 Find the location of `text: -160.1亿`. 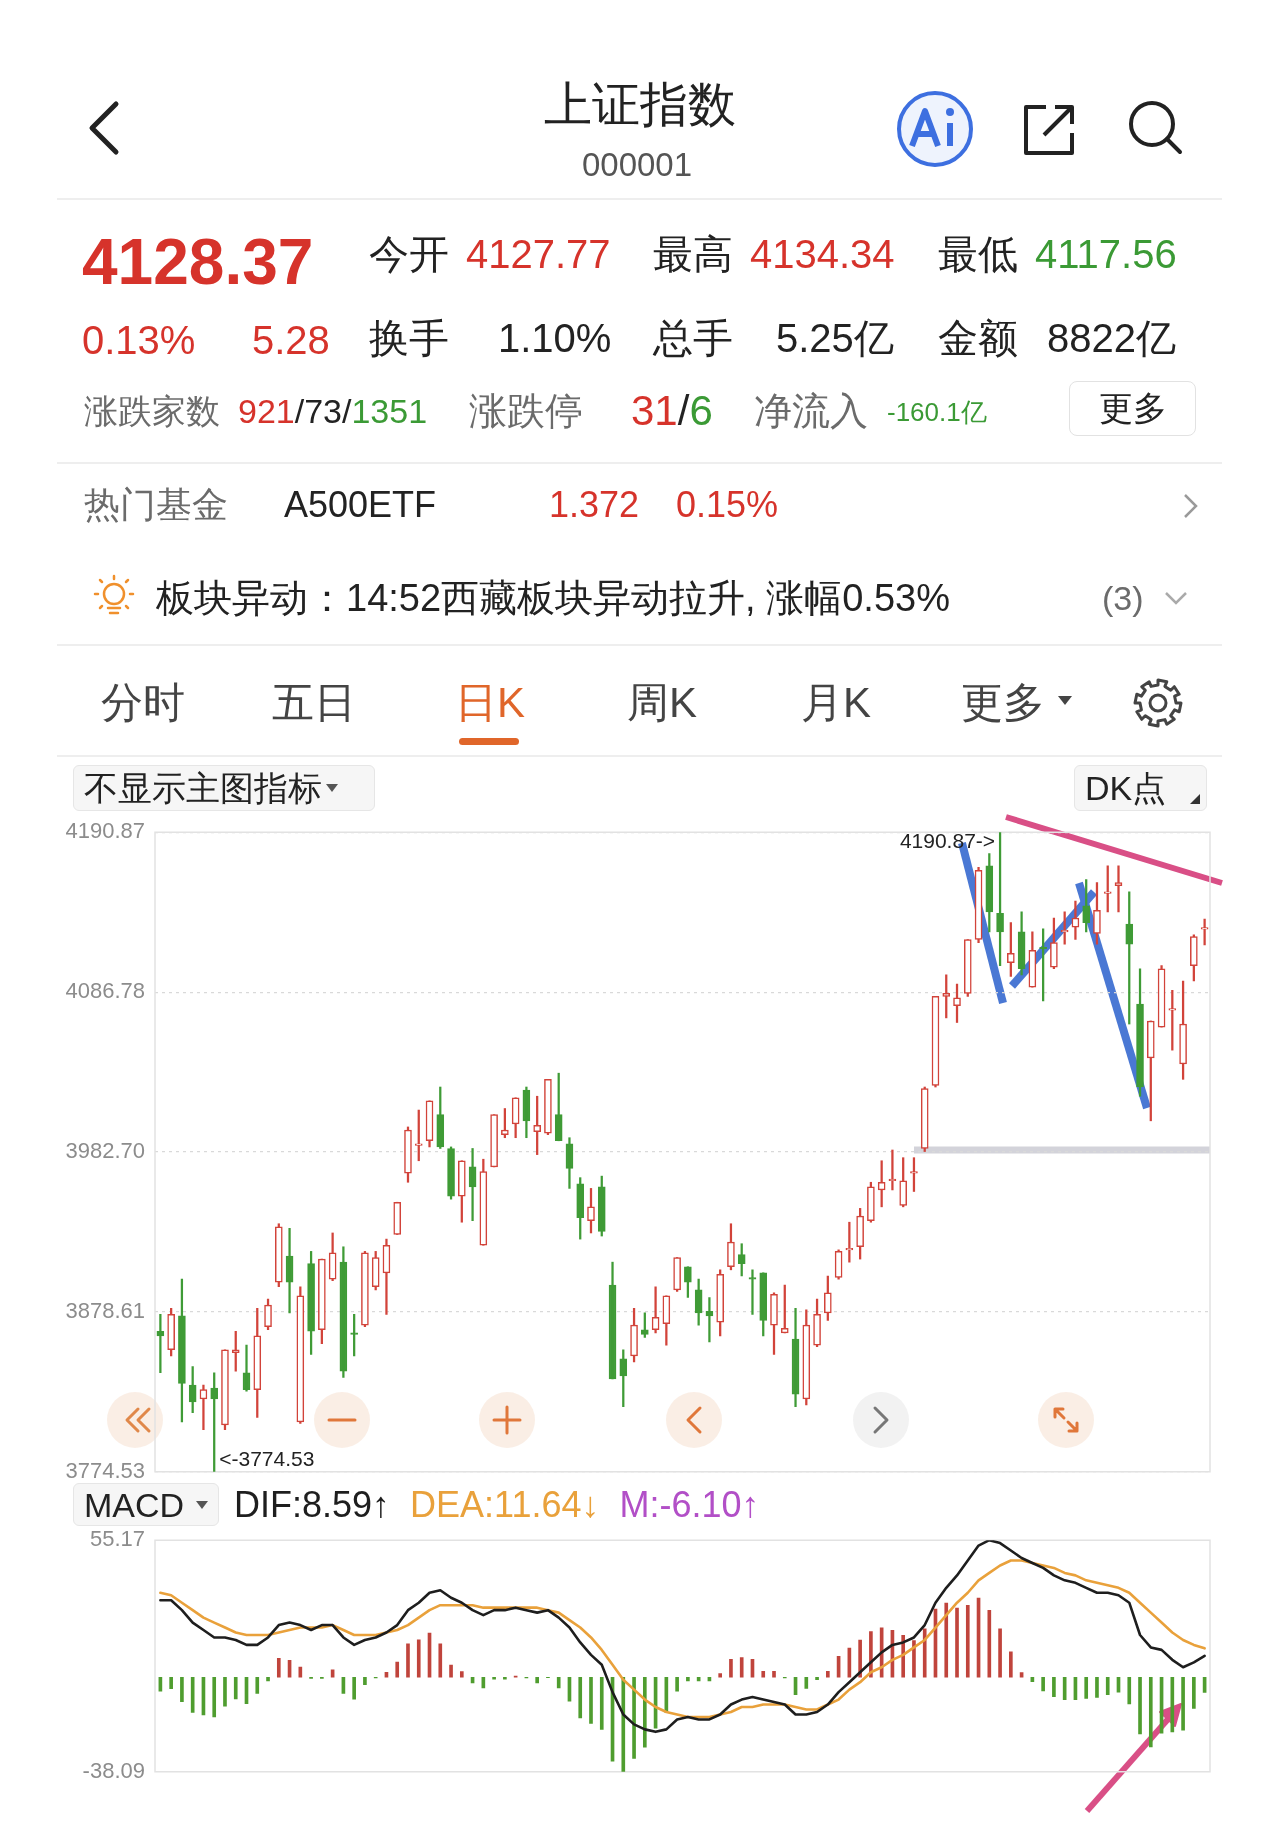

text: -160.1亿 is located at coordinates (937, 412).